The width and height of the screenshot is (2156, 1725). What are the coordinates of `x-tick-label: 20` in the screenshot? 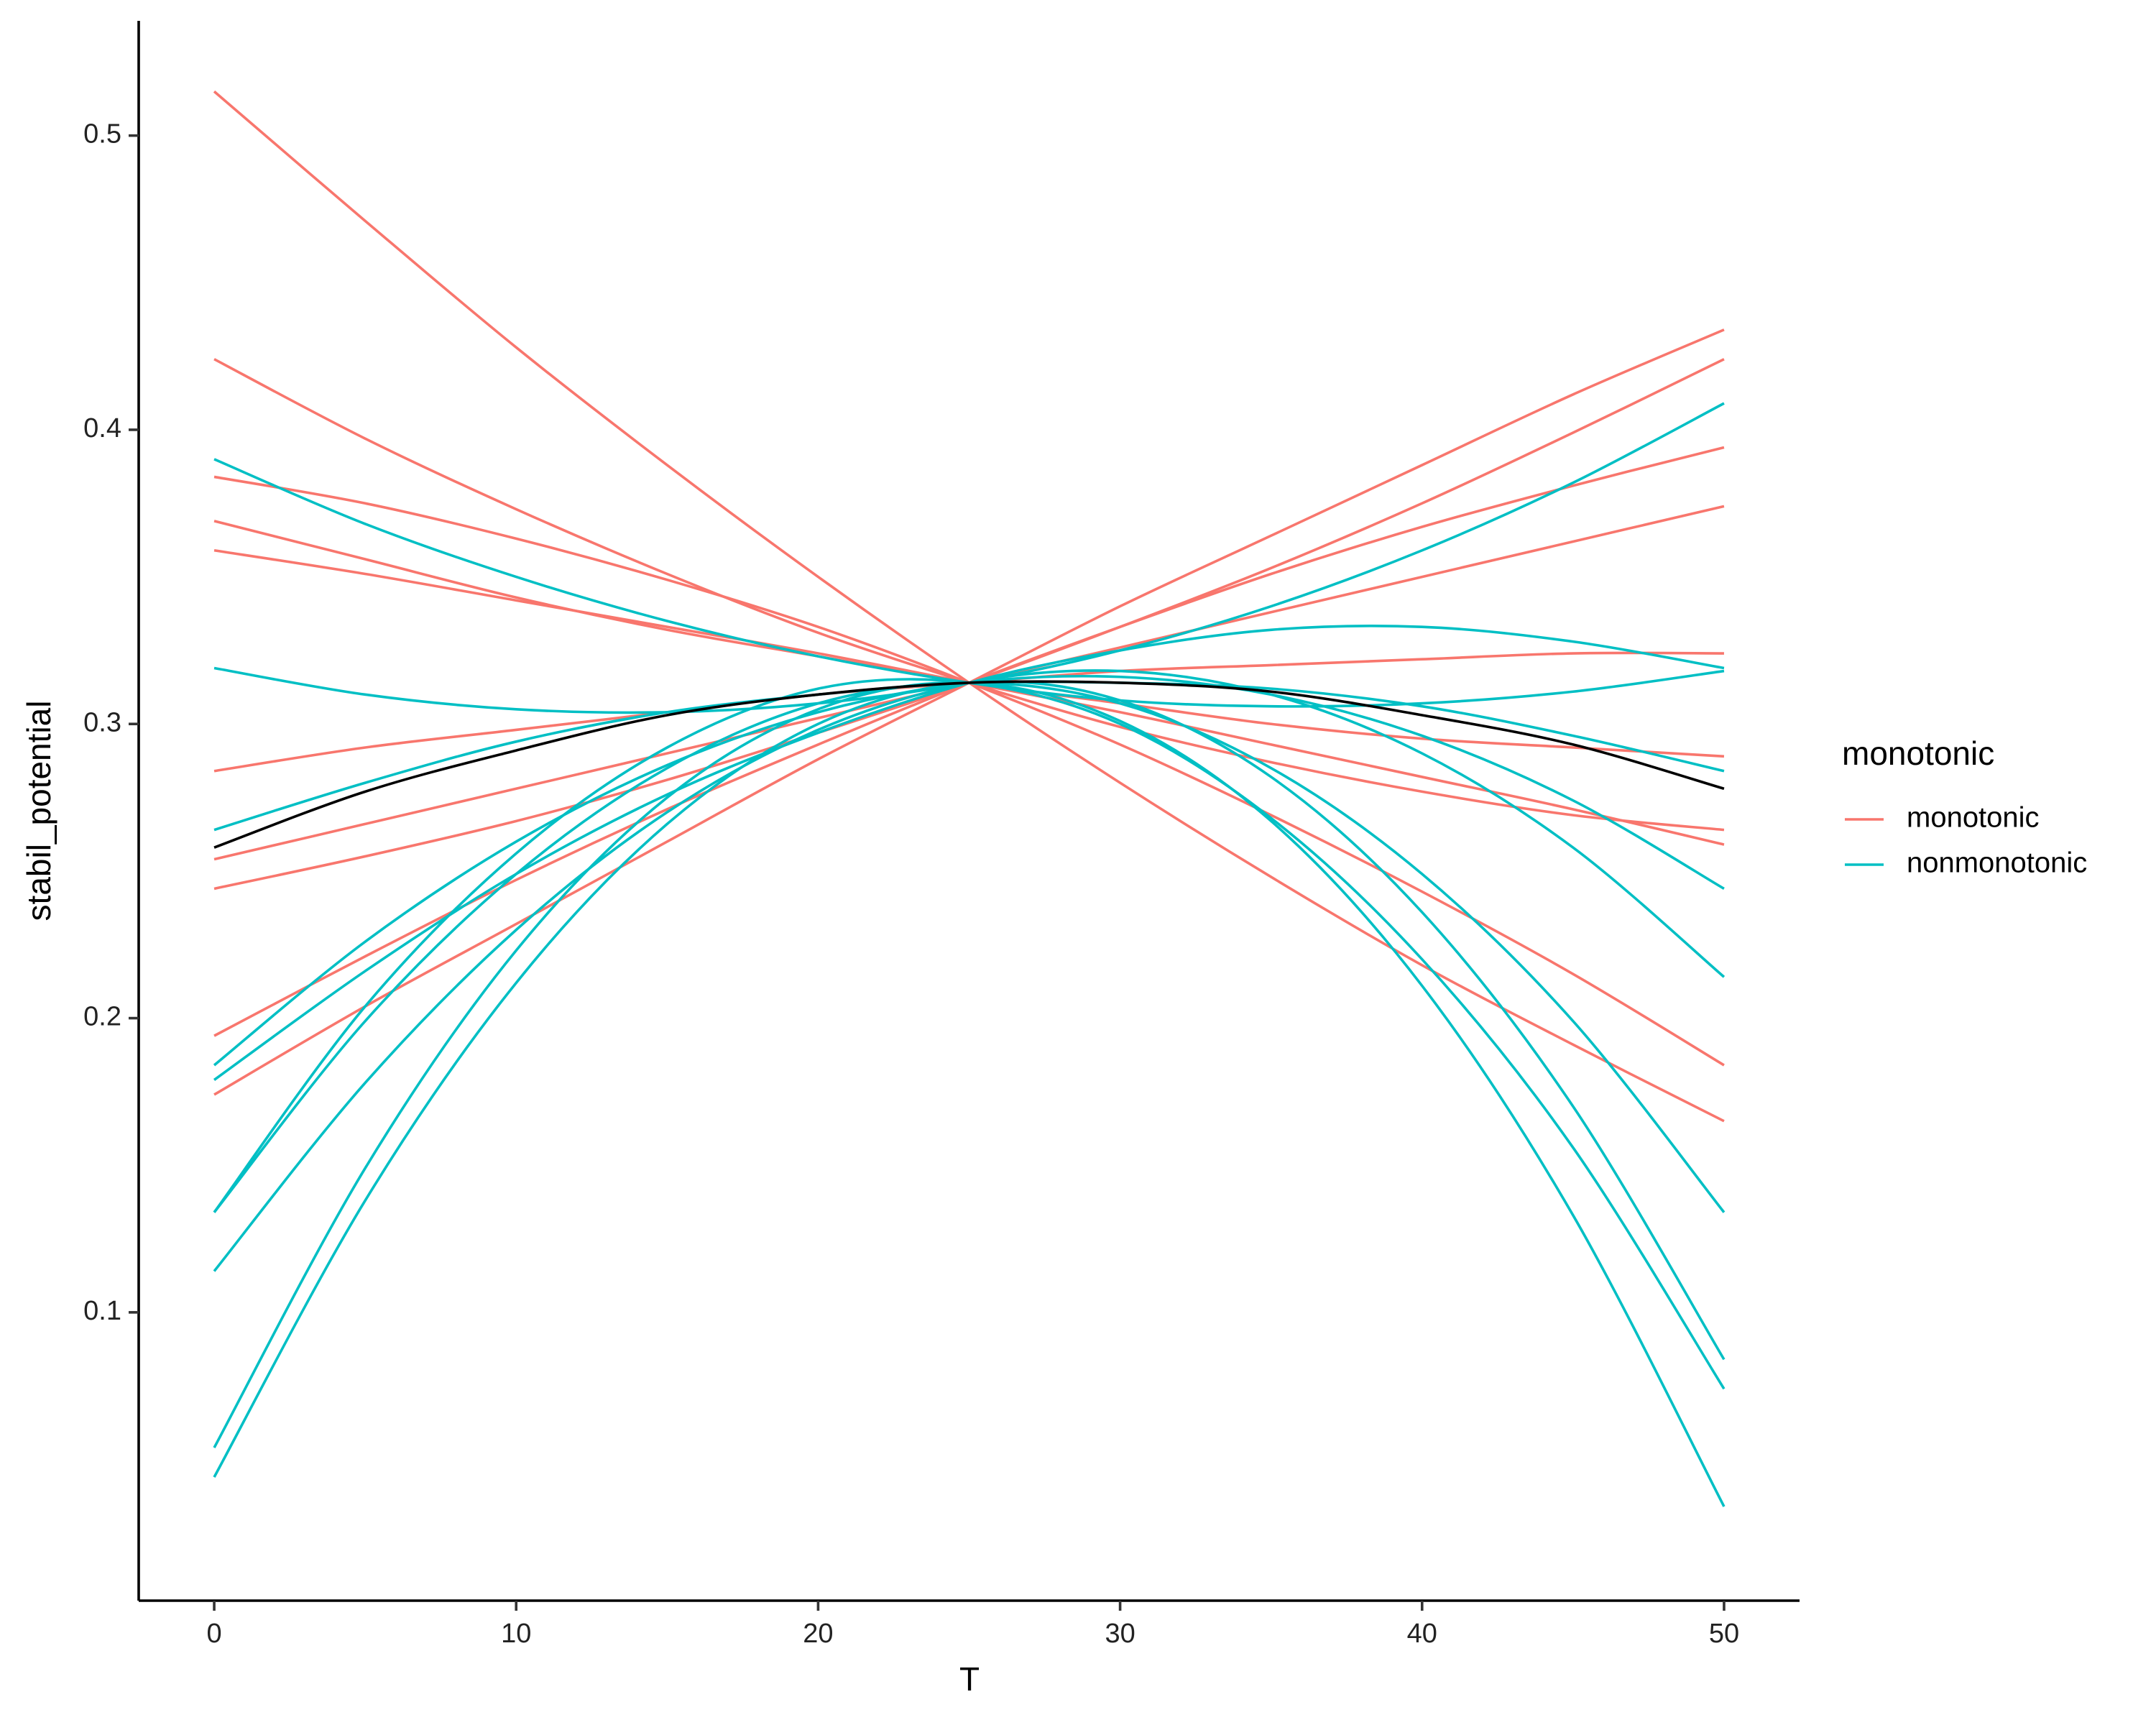 It's located at (818, 1634).